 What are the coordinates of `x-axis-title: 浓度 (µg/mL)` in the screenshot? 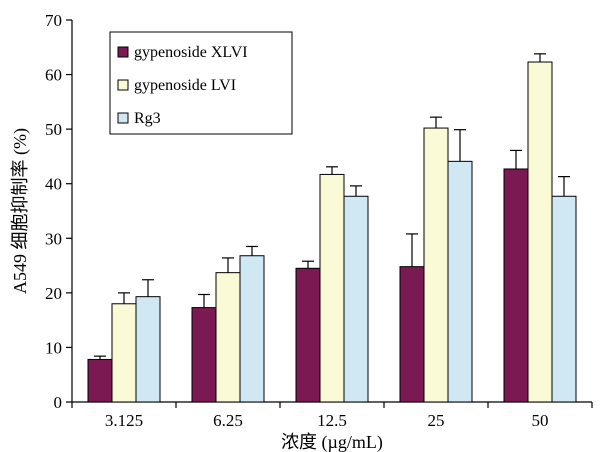 It's located at (332, 442).